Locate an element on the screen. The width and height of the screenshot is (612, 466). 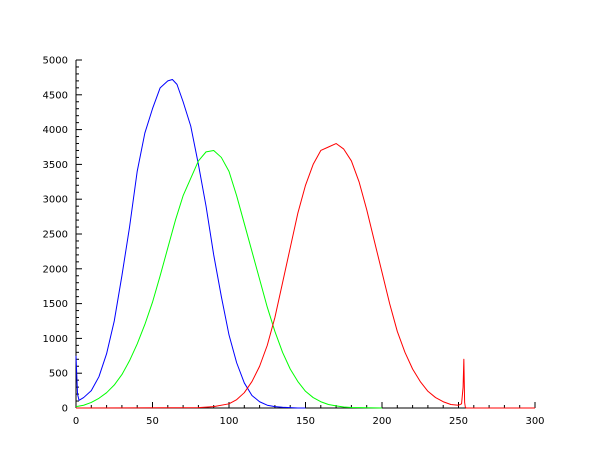
x-tick-label: 300 is located at coordinates (534, 421).